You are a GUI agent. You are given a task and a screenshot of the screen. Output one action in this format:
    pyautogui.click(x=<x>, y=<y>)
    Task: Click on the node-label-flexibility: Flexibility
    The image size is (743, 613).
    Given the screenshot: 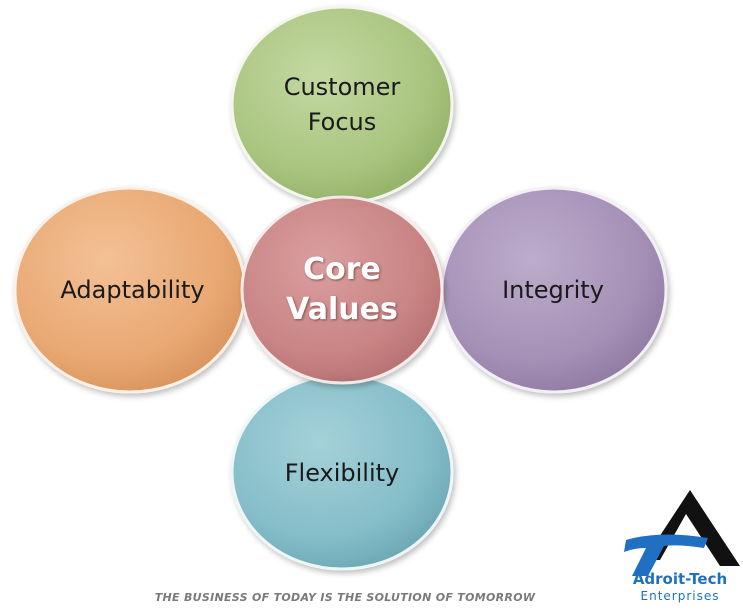 What is the action you would take?
    pyautogui.click(x=342, y=473)
    